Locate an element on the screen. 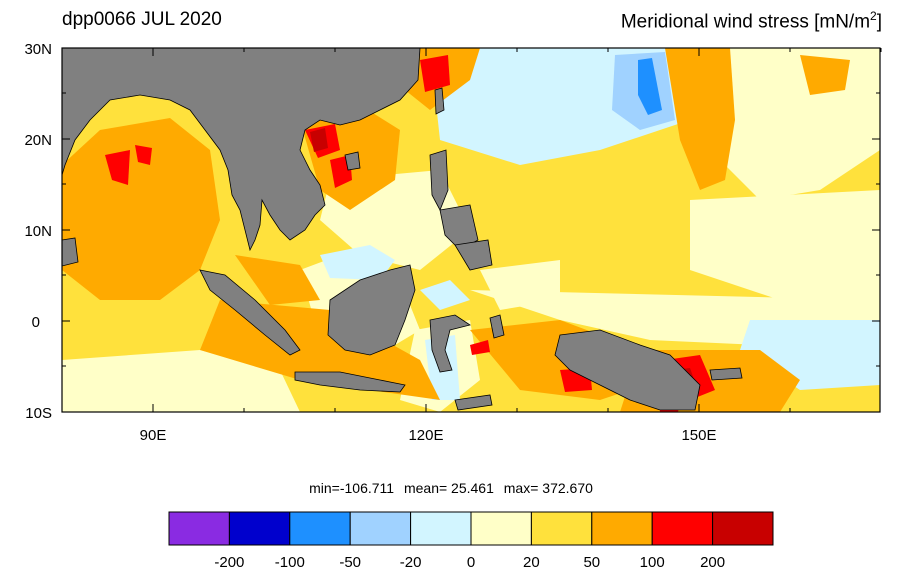 This screenshot has width=902, height=576. land-borneo is located at coordinates (371, 310).